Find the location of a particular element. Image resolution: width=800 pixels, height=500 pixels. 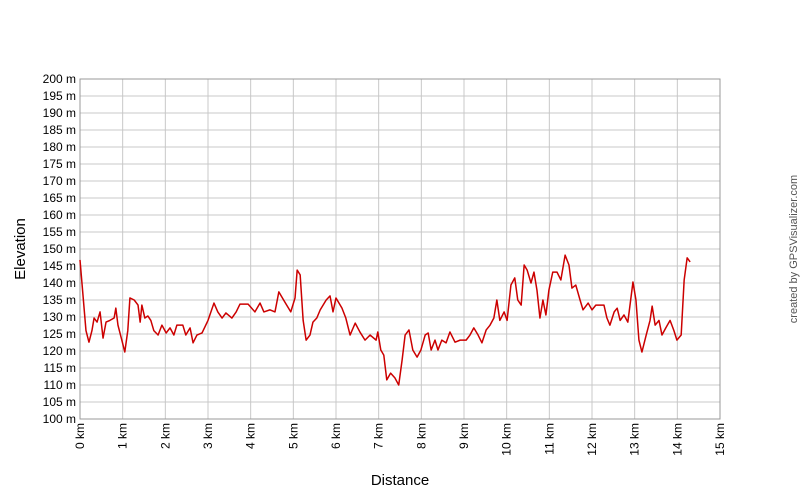

y-tick-label: 110 m is located at coordinates (60, 385).